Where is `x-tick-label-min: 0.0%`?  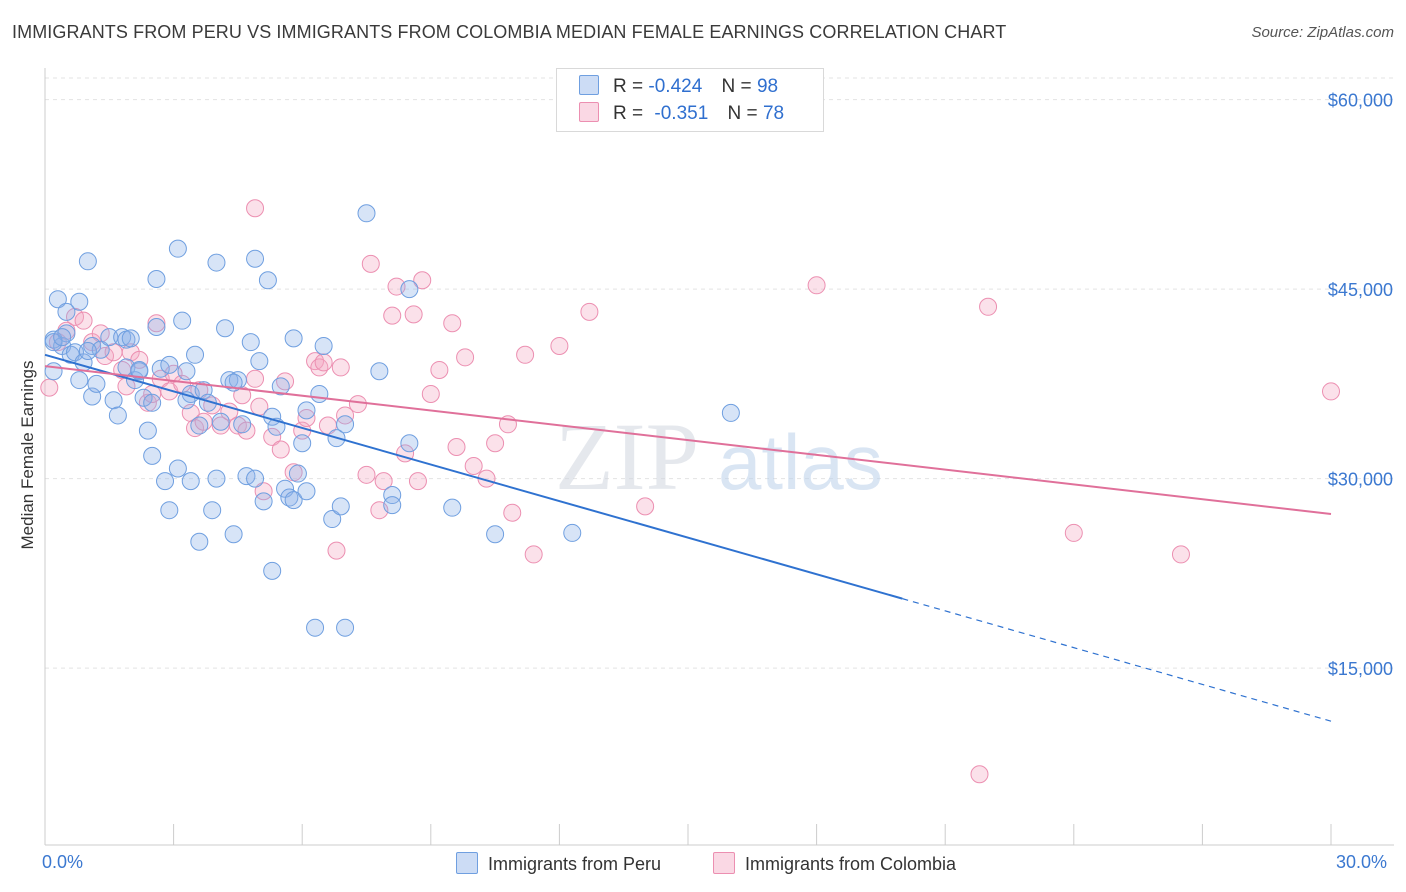 x-tick-label-min: 0.0% is located at coordinates (63, 862).